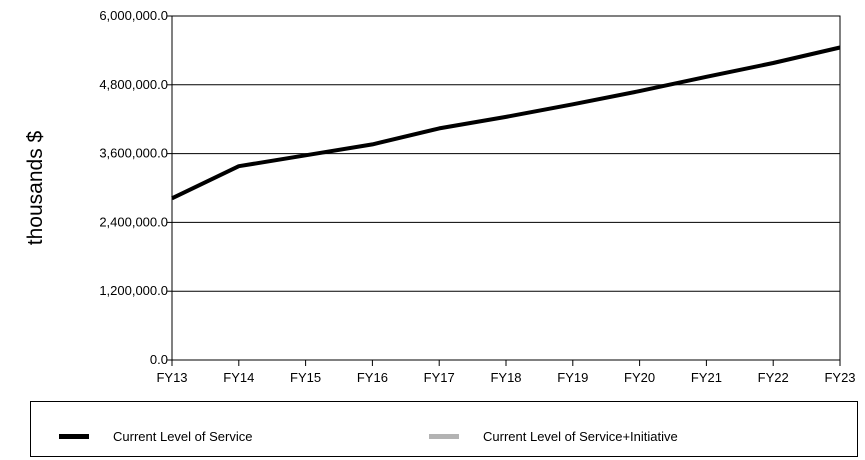  Describe the element at coordinates (133, 153) in the screenshot. I see `y-tick-label: 3,600,000.0` at that location.